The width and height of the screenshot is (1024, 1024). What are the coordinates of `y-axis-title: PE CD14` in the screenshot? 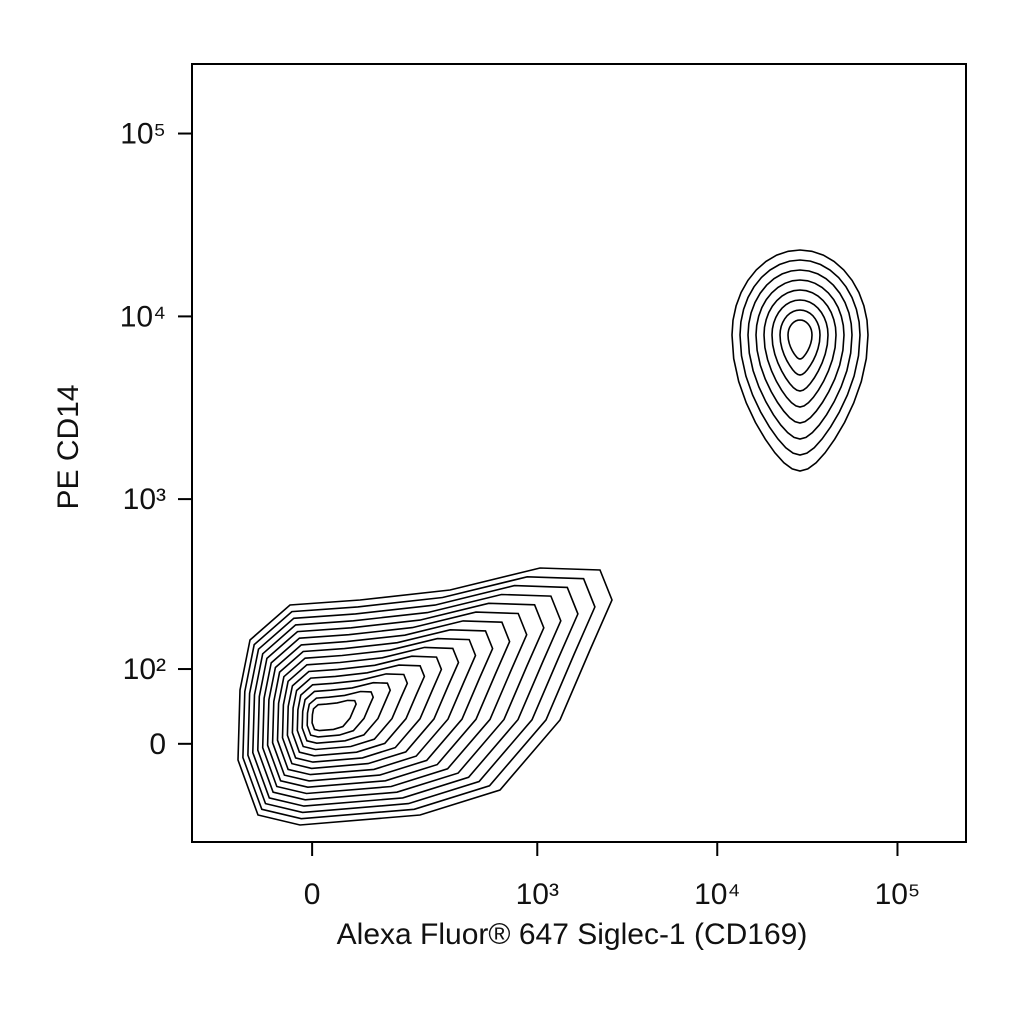 It's located at (68, 446).